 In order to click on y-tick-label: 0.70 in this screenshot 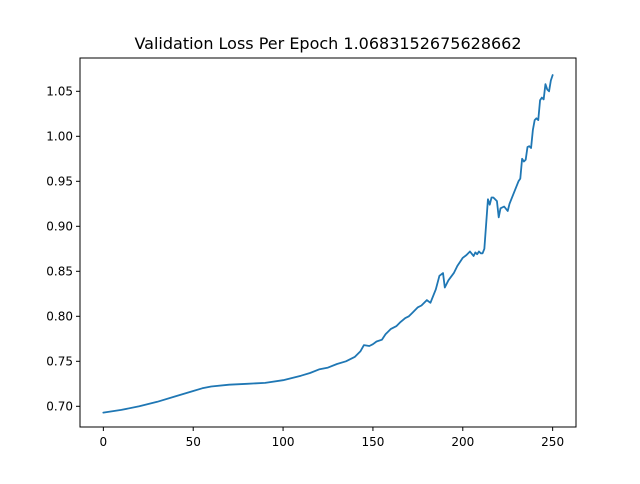, I will do `click(59, 406)`.